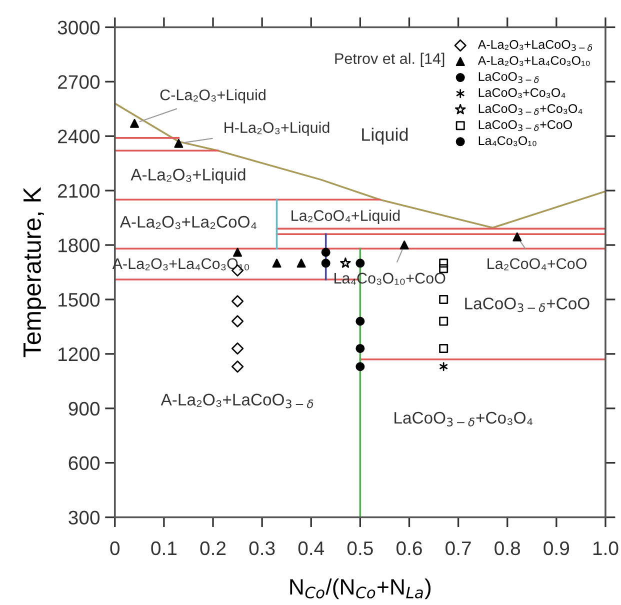 The width and height of the screenshot is (621, 605). Describe the element at coordinates (79, 354) in the screenshot. I see `y-tick-label: 1200` at that location.